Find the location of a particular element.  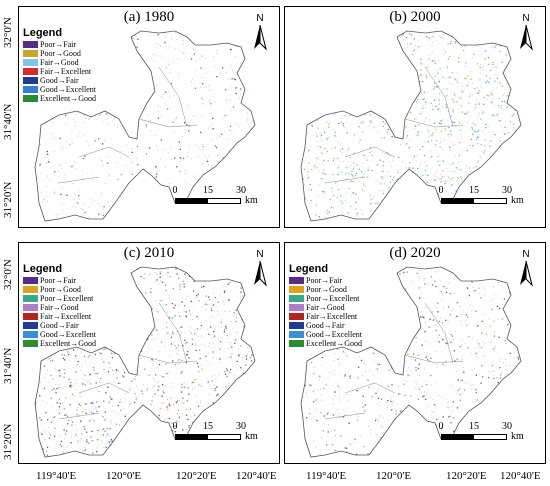

lon-label-120-0-right: 120°0'E is located at coordinates (394, 476).